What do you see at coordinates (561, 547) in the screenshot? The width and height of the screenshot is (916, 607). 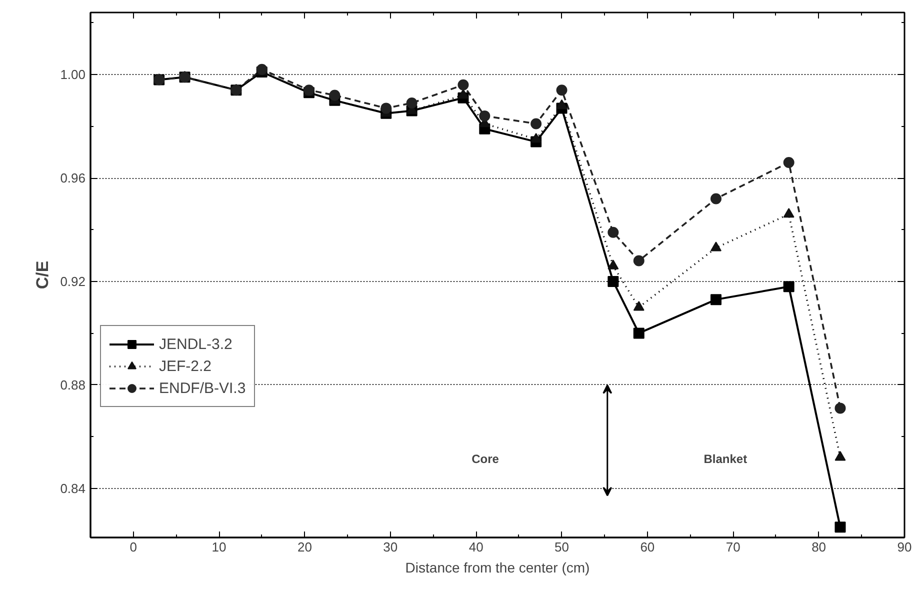 I see `x-tick-label: 50` at bounding box center [561, 547].